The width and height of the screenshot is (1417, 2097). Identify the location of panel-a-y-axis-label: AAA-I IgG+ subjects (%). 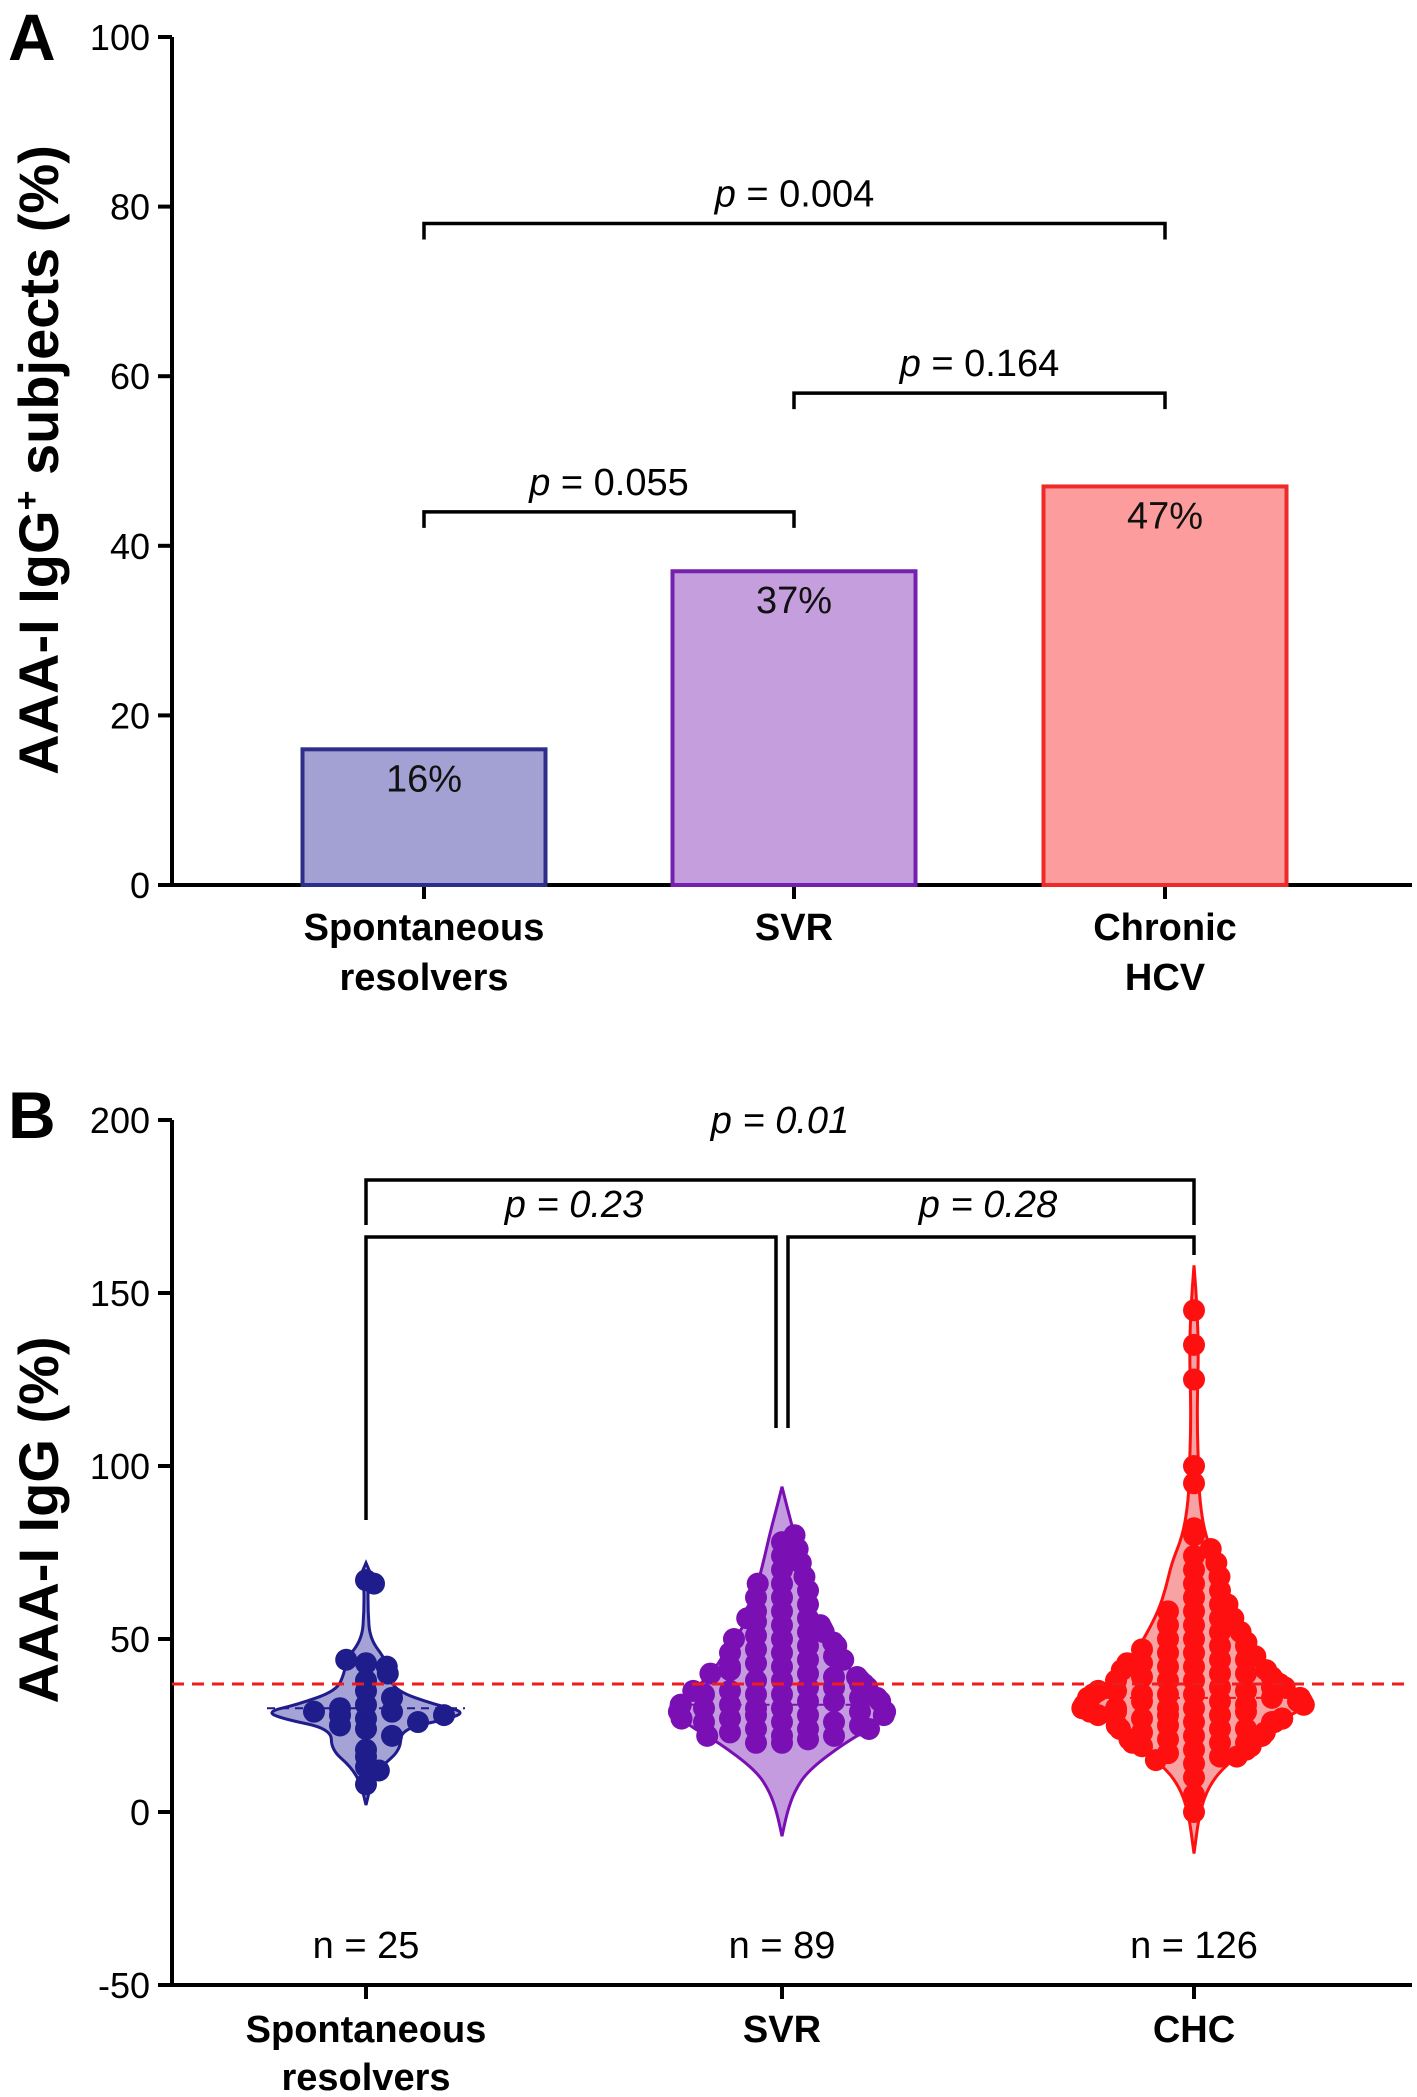
(38, 460).